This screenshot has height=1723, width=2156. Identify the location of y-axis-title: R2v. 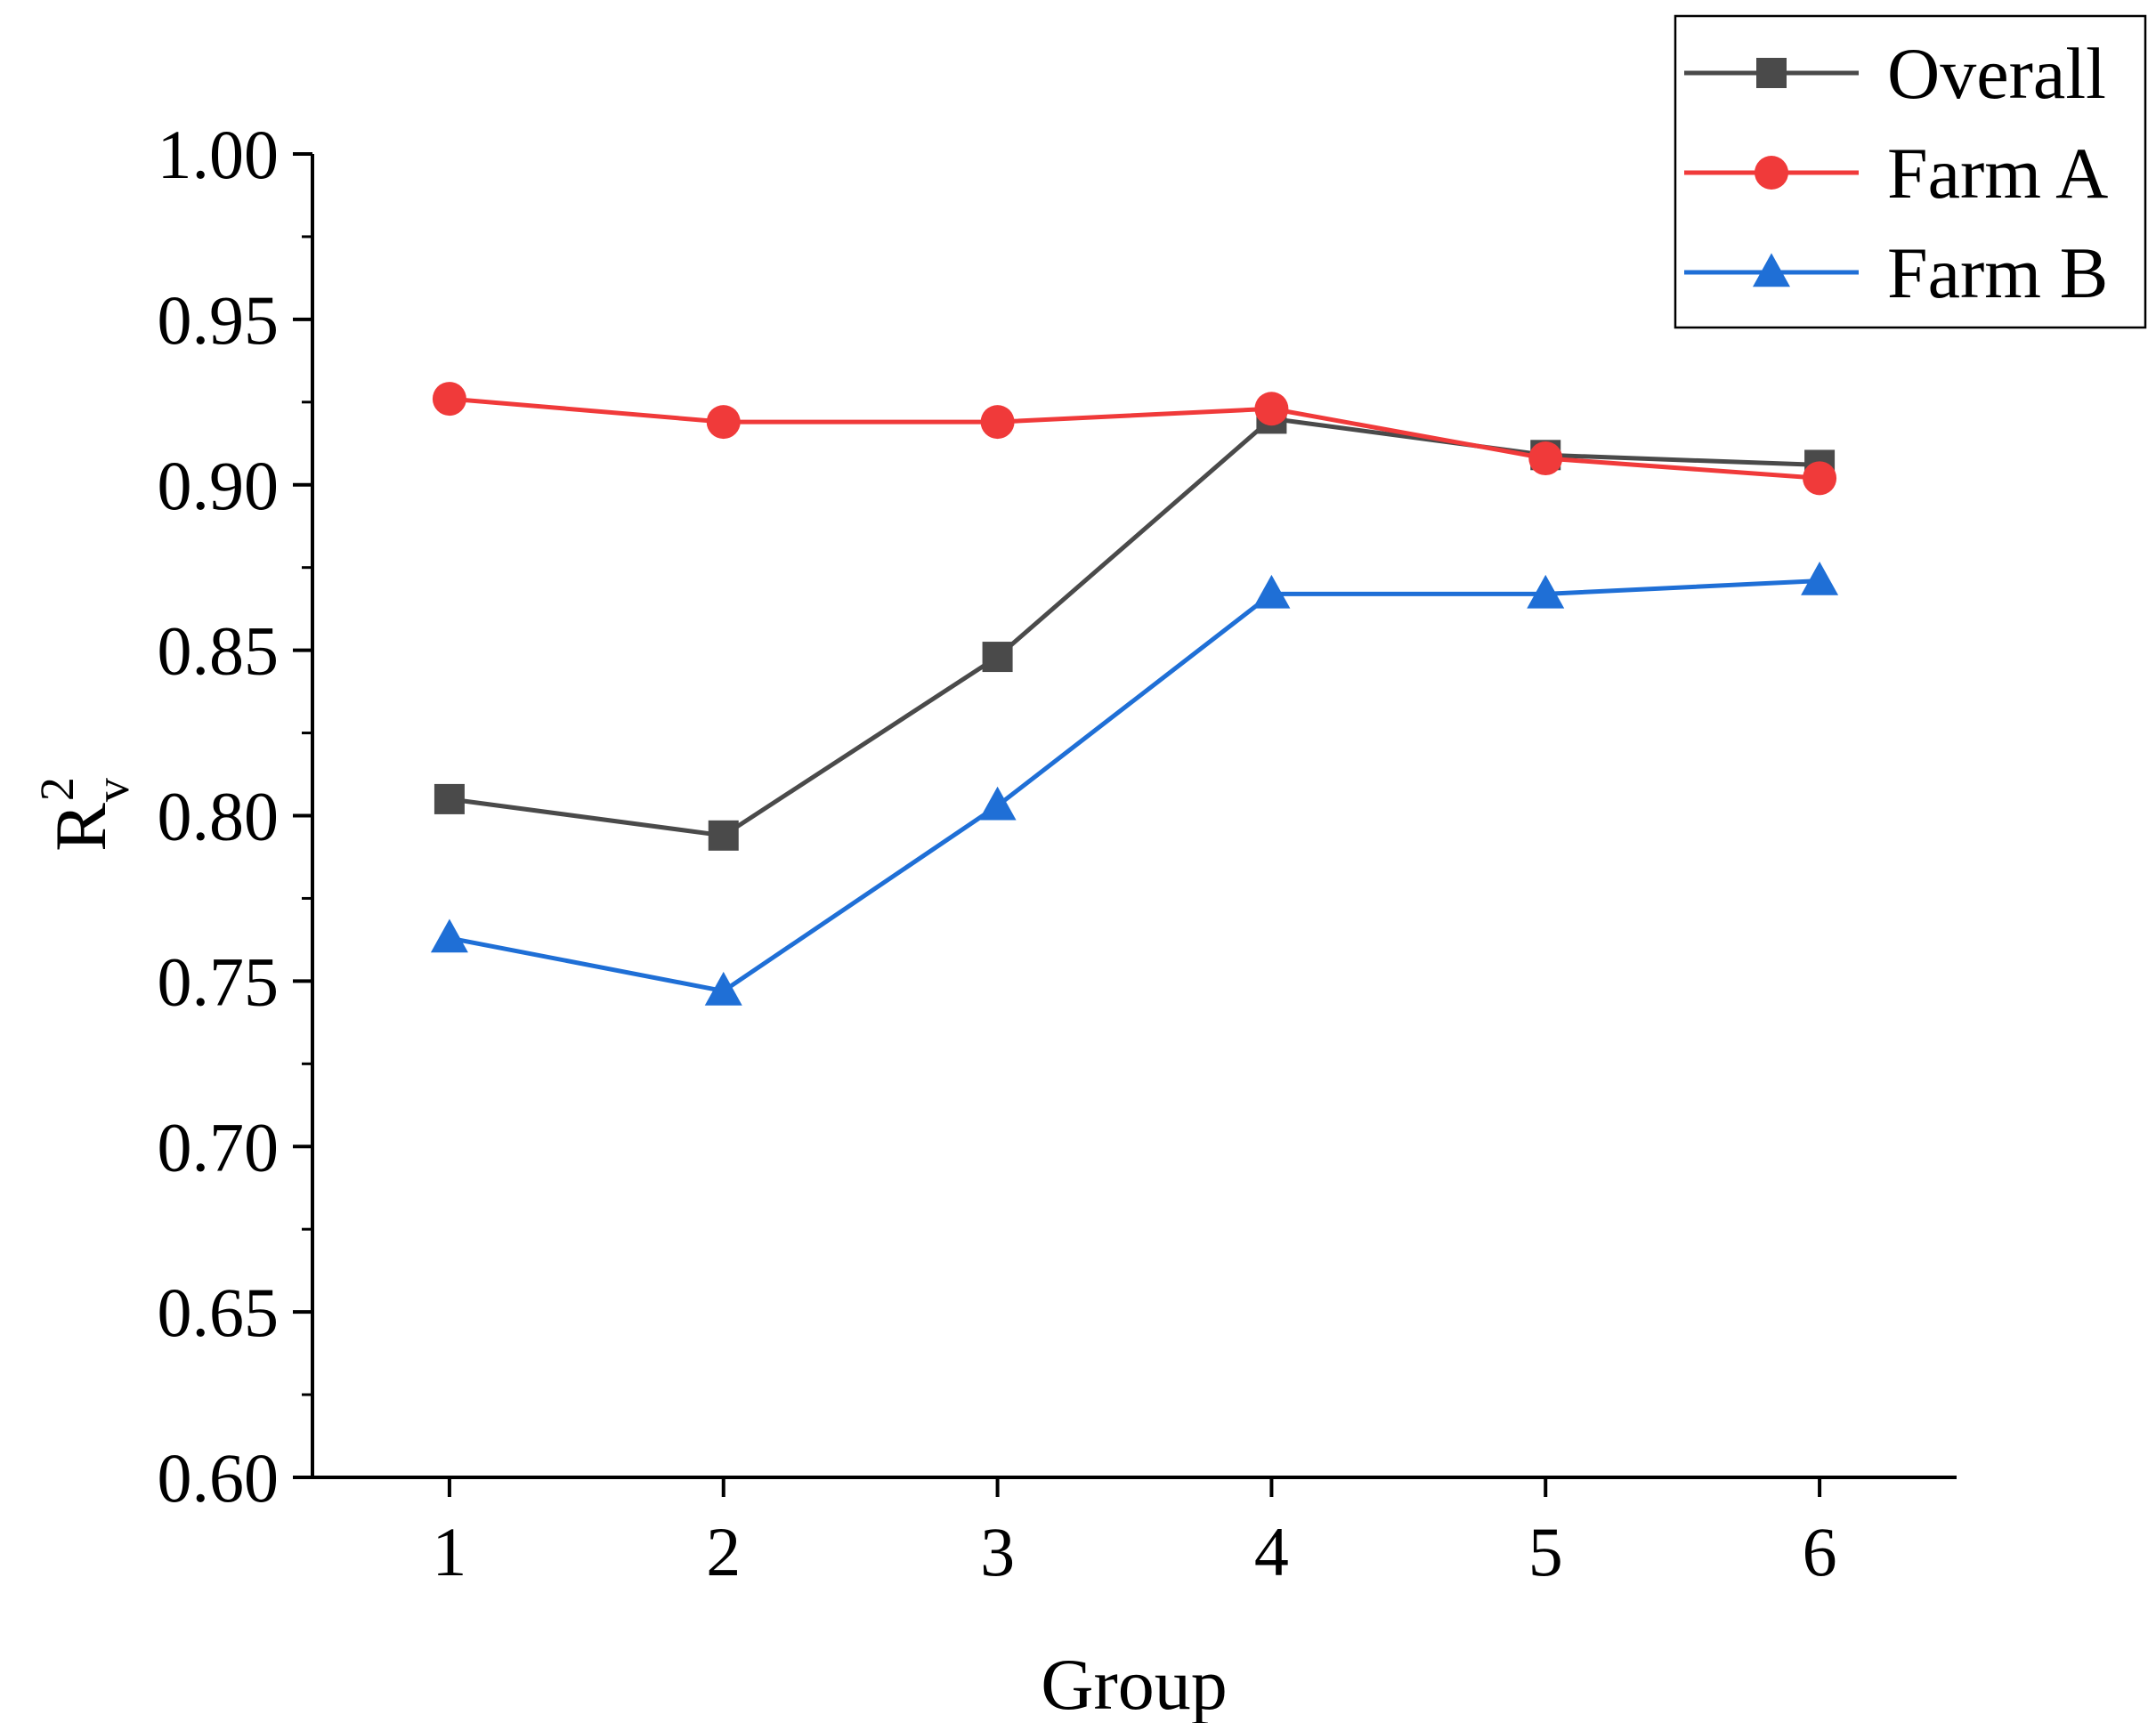
(84, 814).